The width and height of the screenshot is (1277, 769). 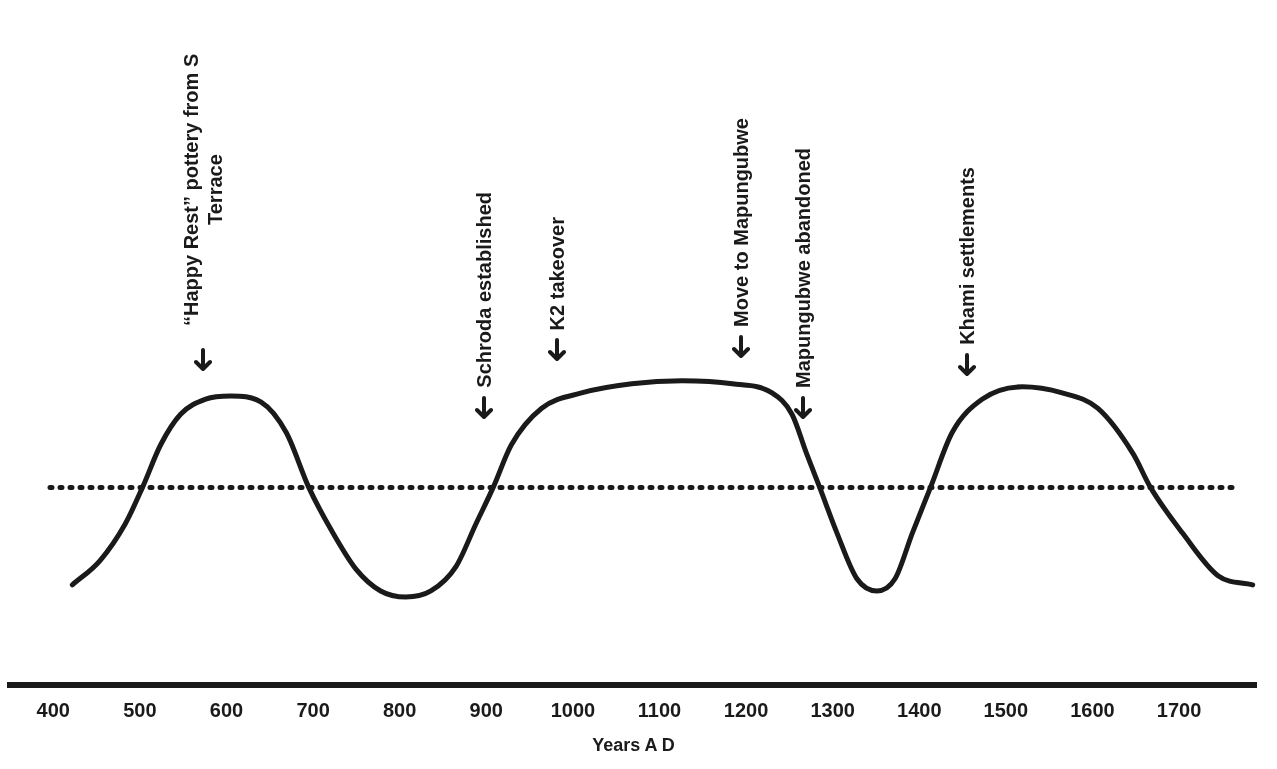 I want to click on x-tick-label: 1200, so click(x=746, y=709).